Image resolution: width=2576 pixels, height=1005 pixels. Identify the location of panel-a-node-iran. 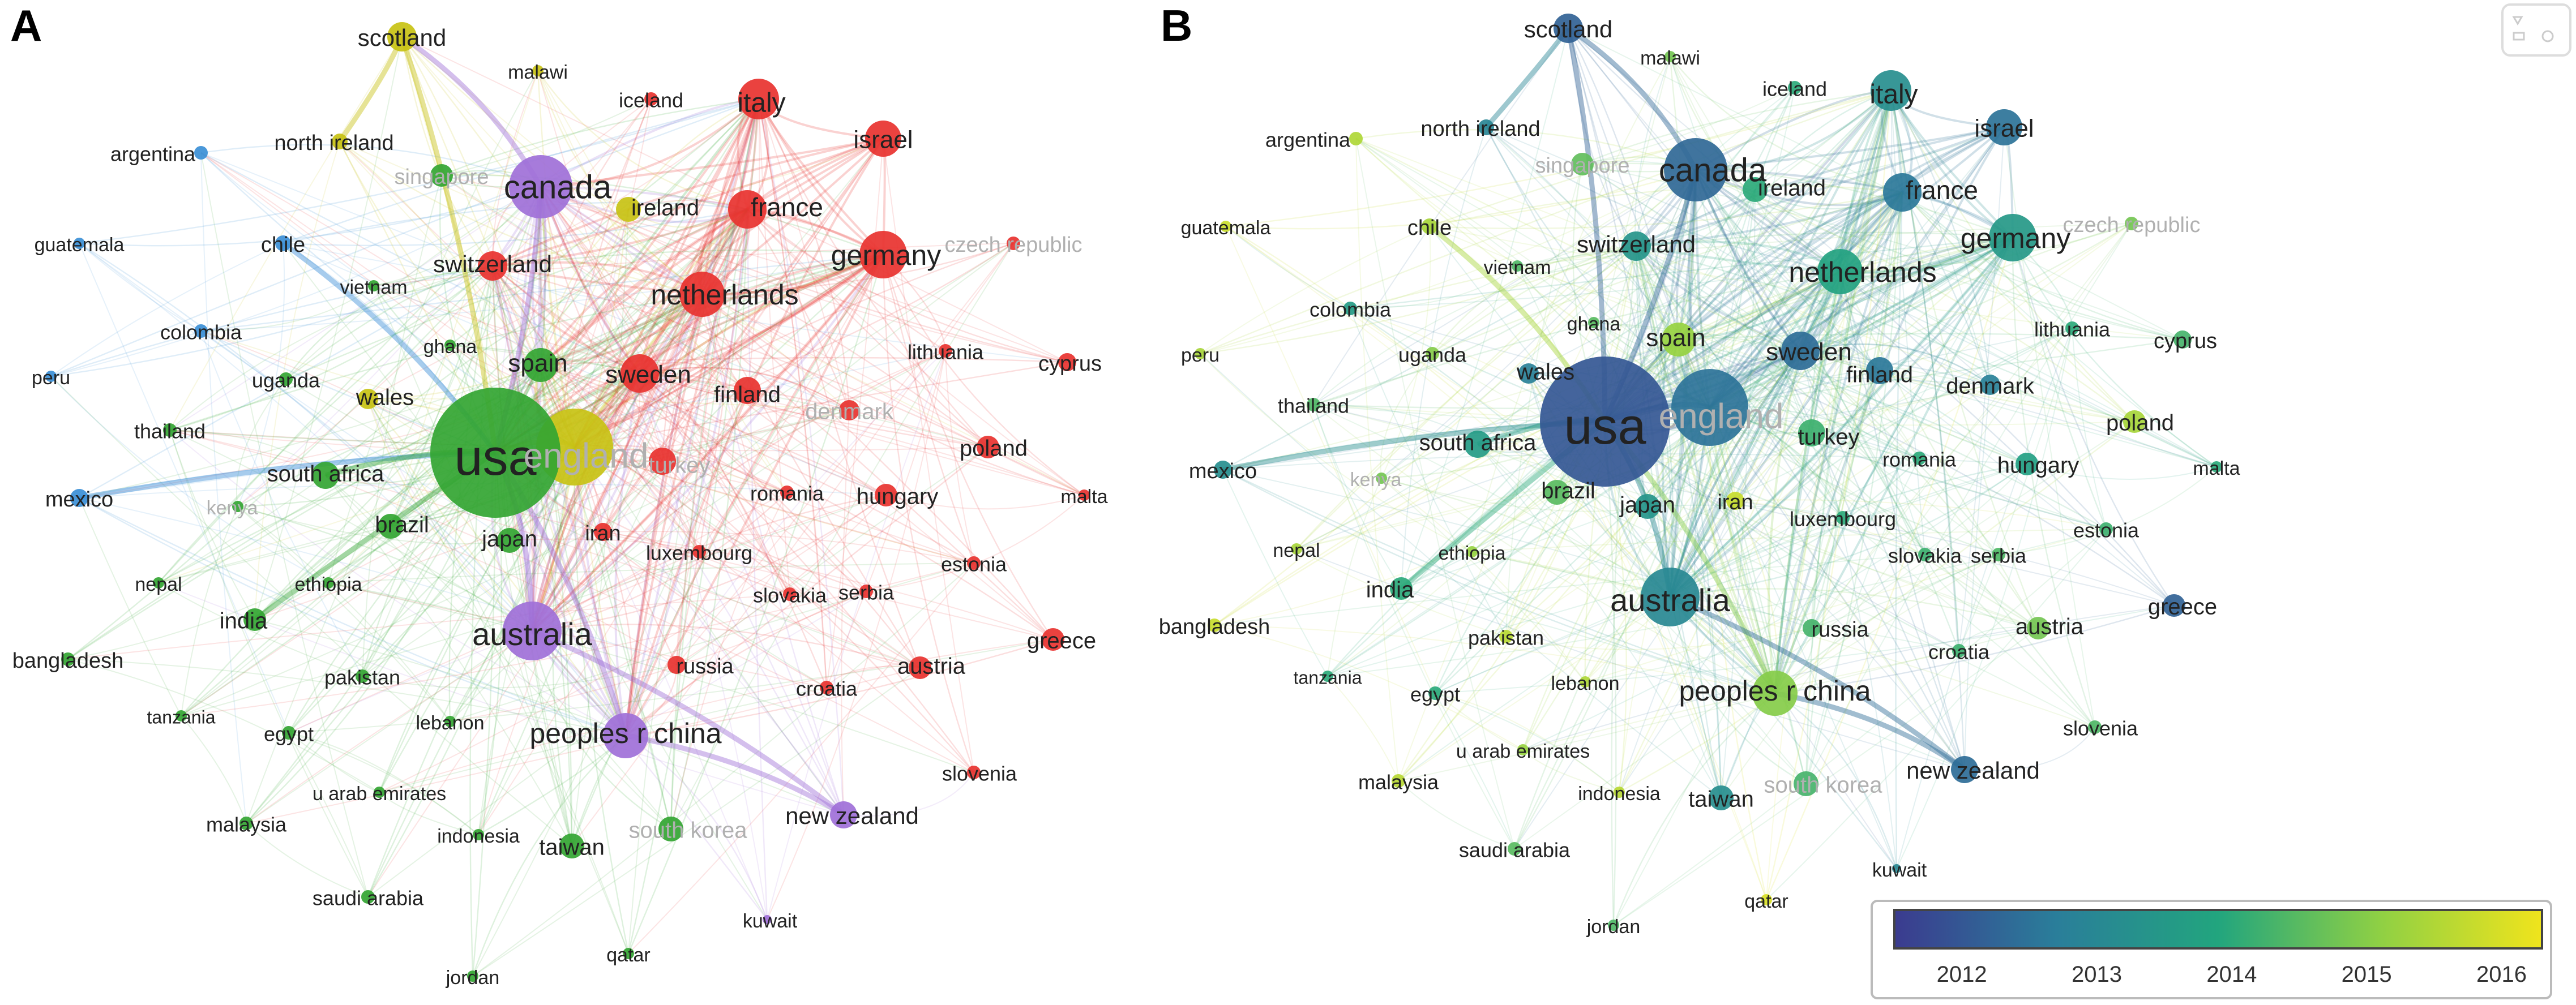
(603, 532).